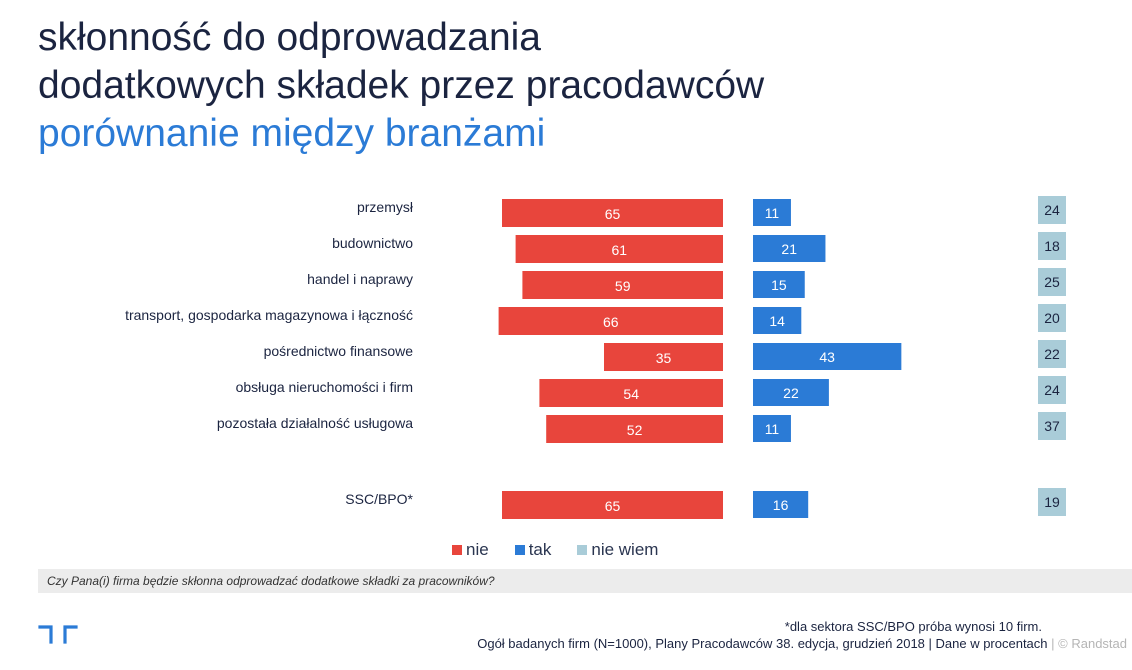  I want to click on data-label-nie-wiem: 22, so click(1052, 354).